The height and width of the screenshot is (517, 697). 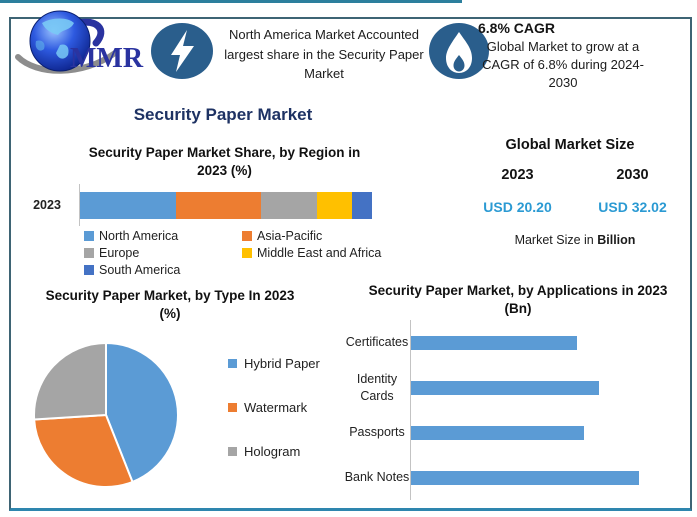 What do you see at coordinates (632, 207) in the screenshot?
I see `value-end-label: USD 32.02` at bounding box center [632, 207].